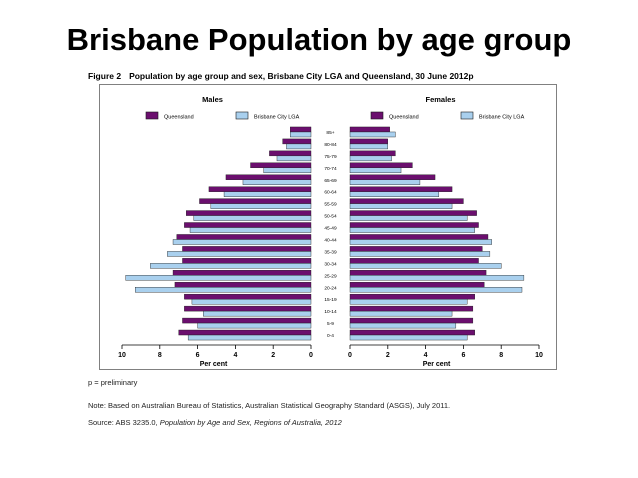  Describe the element at coordinates (330, 300) in the screenshot. I see `age-group-label: 15-19` at that location.